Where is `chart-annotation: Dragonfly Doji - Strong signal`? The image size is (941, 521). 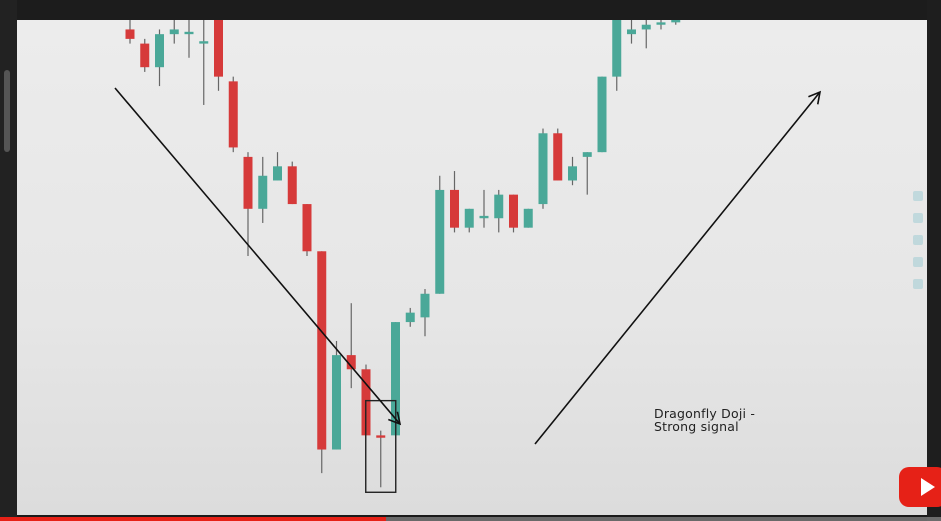
chart-annotation: Dragonfly Doji - Strong signal is located at coordinates (724, 420).